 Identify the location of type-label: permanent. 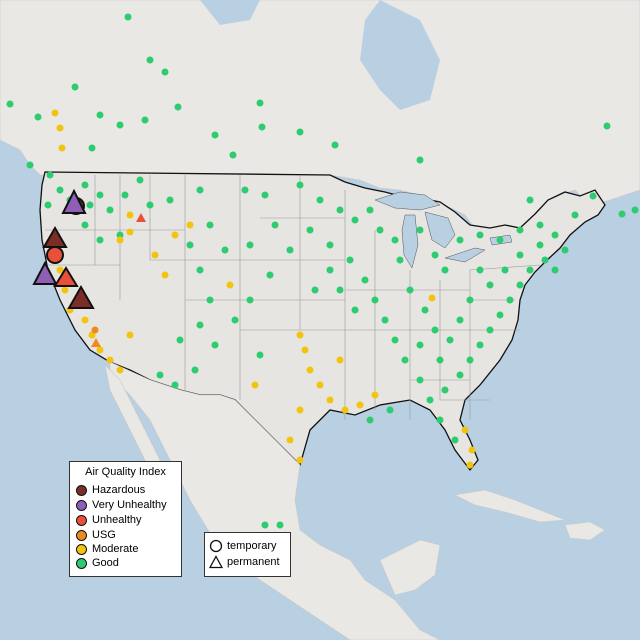
(253, 562).